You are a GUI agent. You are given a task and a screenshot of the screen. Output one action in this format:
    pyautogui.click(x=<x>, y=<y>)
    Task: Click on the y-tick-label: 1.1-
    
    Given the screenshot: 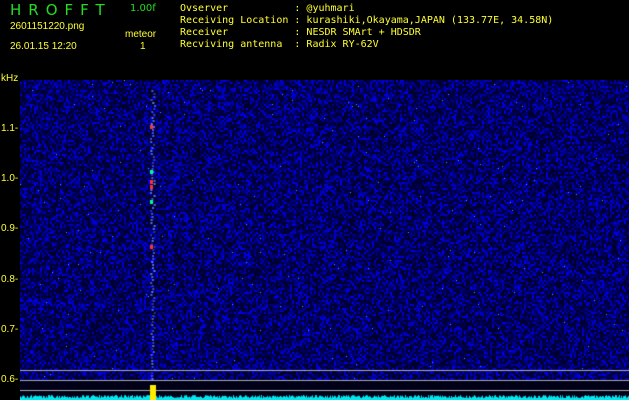 What is the action you would take?
    pyautogui.click(x=10, y=128)
    